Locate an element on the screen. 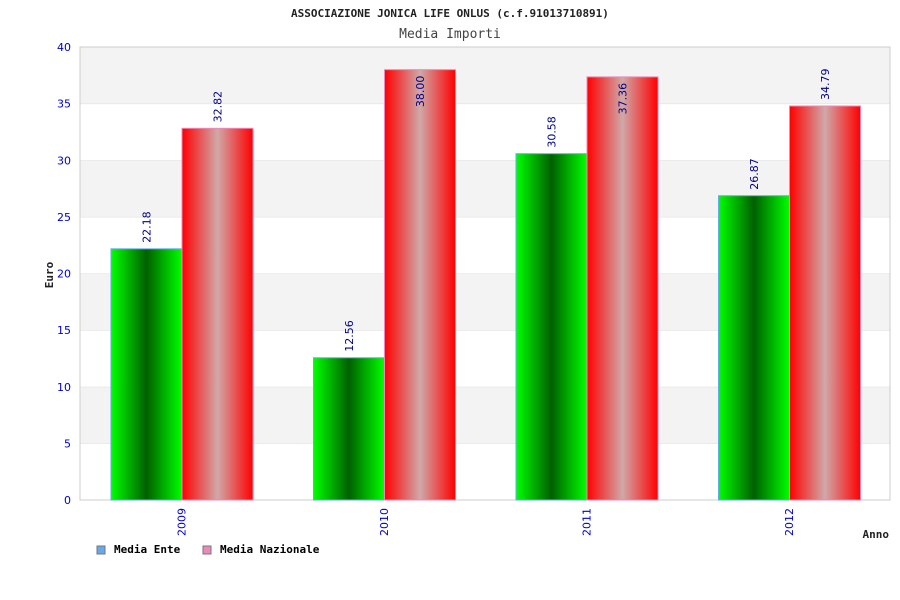  bar-media-nazionale-2009 is located at coordinates (217, 314).